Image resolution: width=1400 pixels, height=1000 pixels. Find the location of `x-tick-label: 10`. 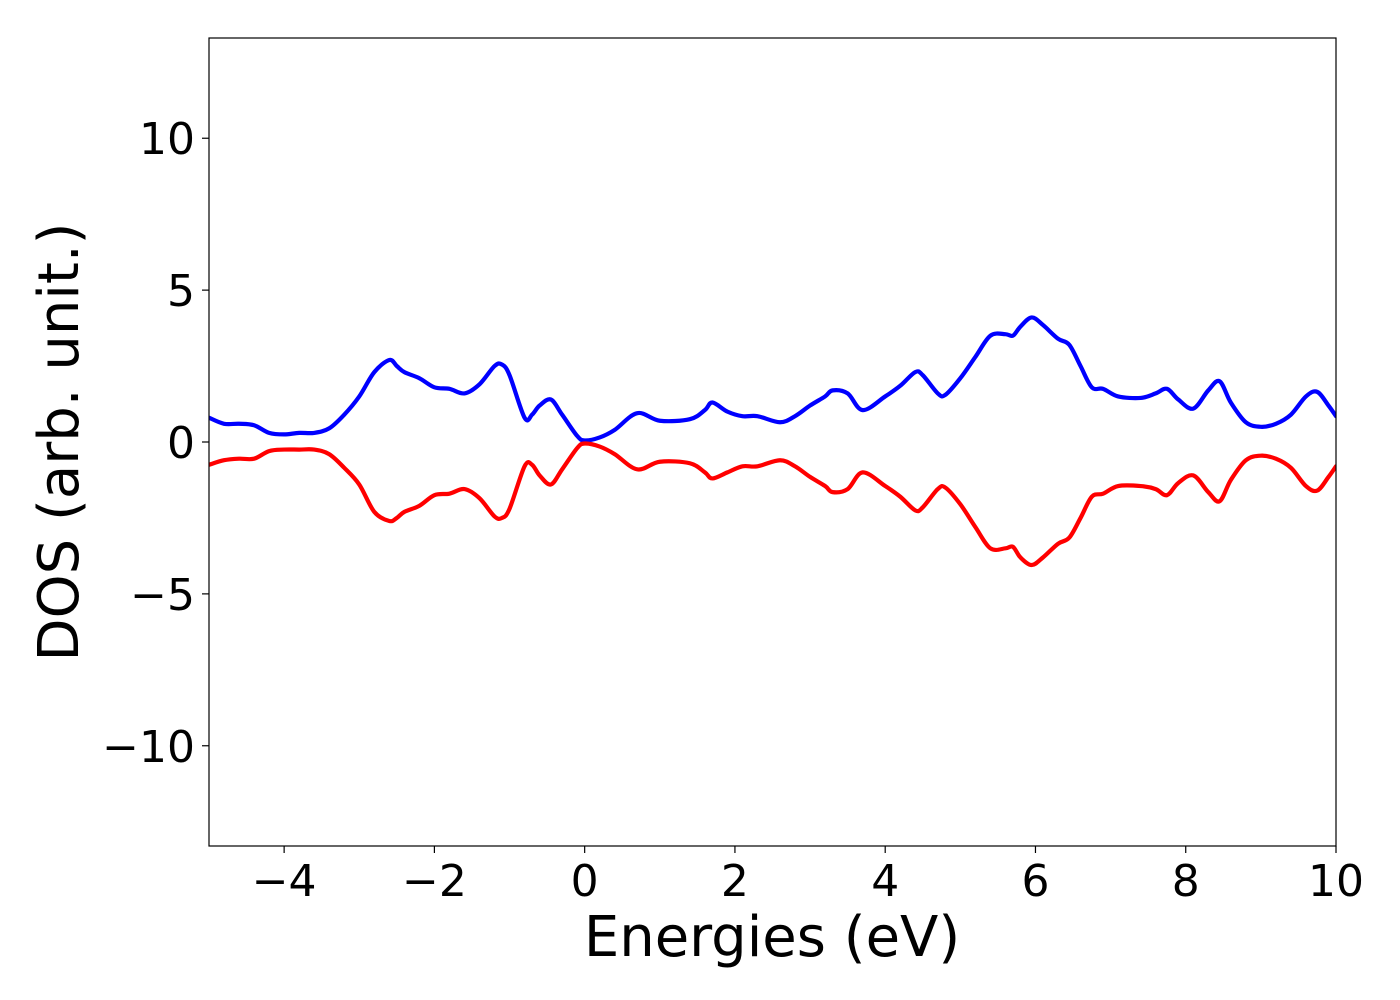

x-tick-label: 10 is located at coordinates (1336, 881).